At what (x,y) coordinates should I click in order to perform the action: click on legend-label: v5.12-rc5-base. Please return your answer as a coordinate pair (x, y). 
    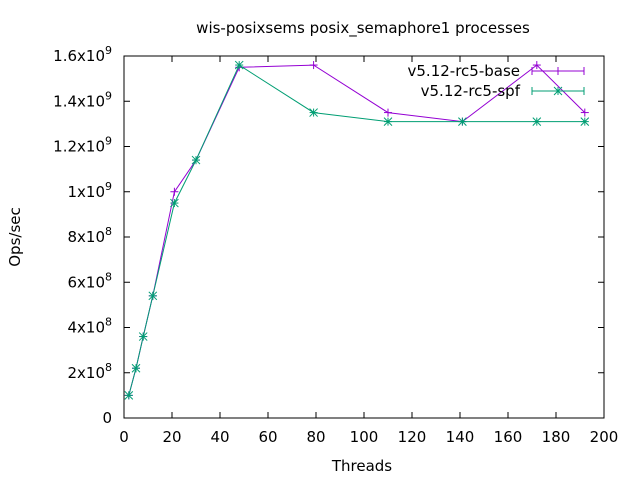
    Looking at the image, I should click on (464, 71).